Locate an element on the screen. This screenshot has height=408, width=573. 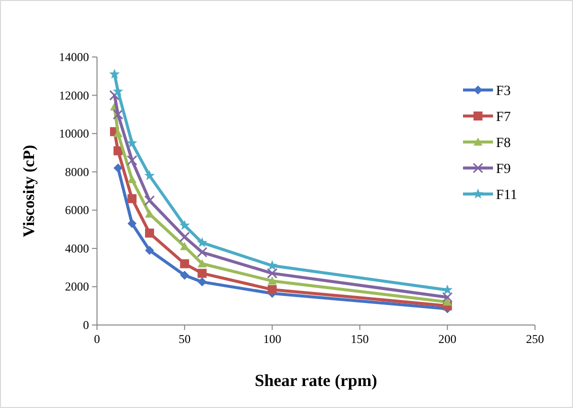
x-tick-label: 50 is located at coordinates (184, 339).